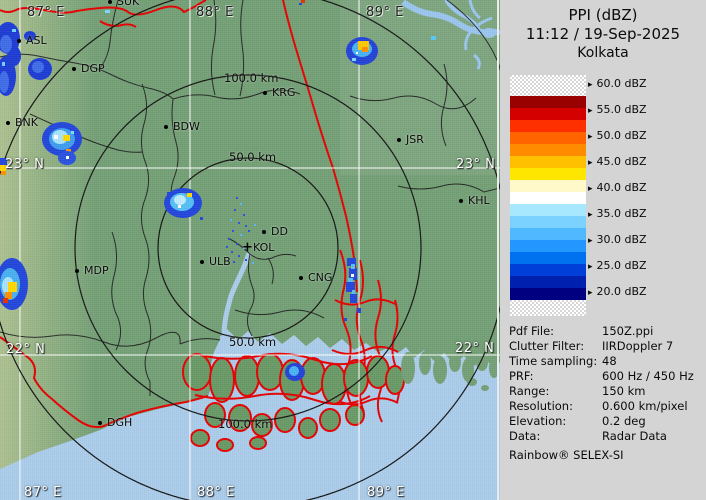 The image size is (706, 500). Describe the element at coordinates (617, 265) in the screenshot. I see `dbz-scale-label: ▸ 25.0 dBZ` at that location.